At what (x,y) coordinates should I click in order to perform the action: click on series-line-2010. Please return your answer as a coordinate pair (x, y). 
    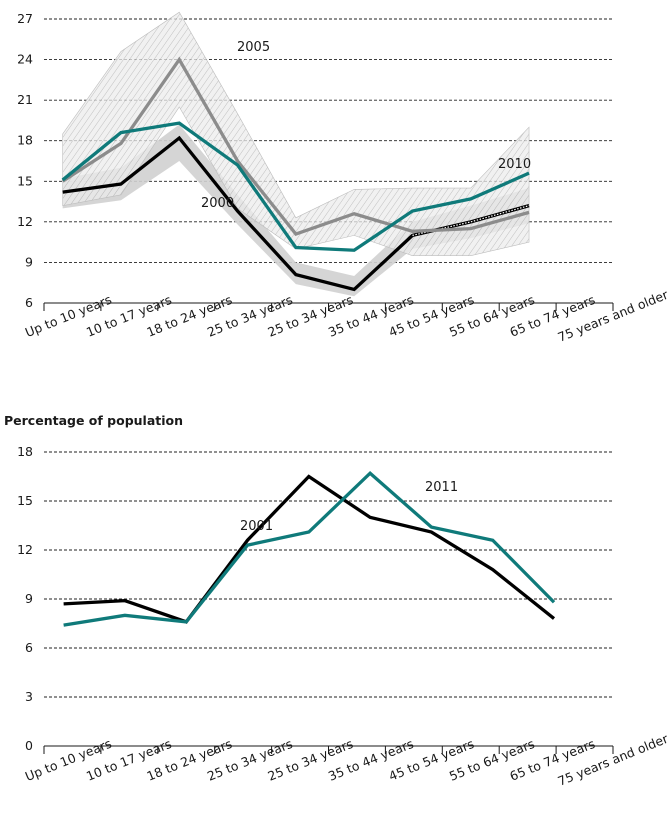
    Looking at the image, I should click on (295, 186).